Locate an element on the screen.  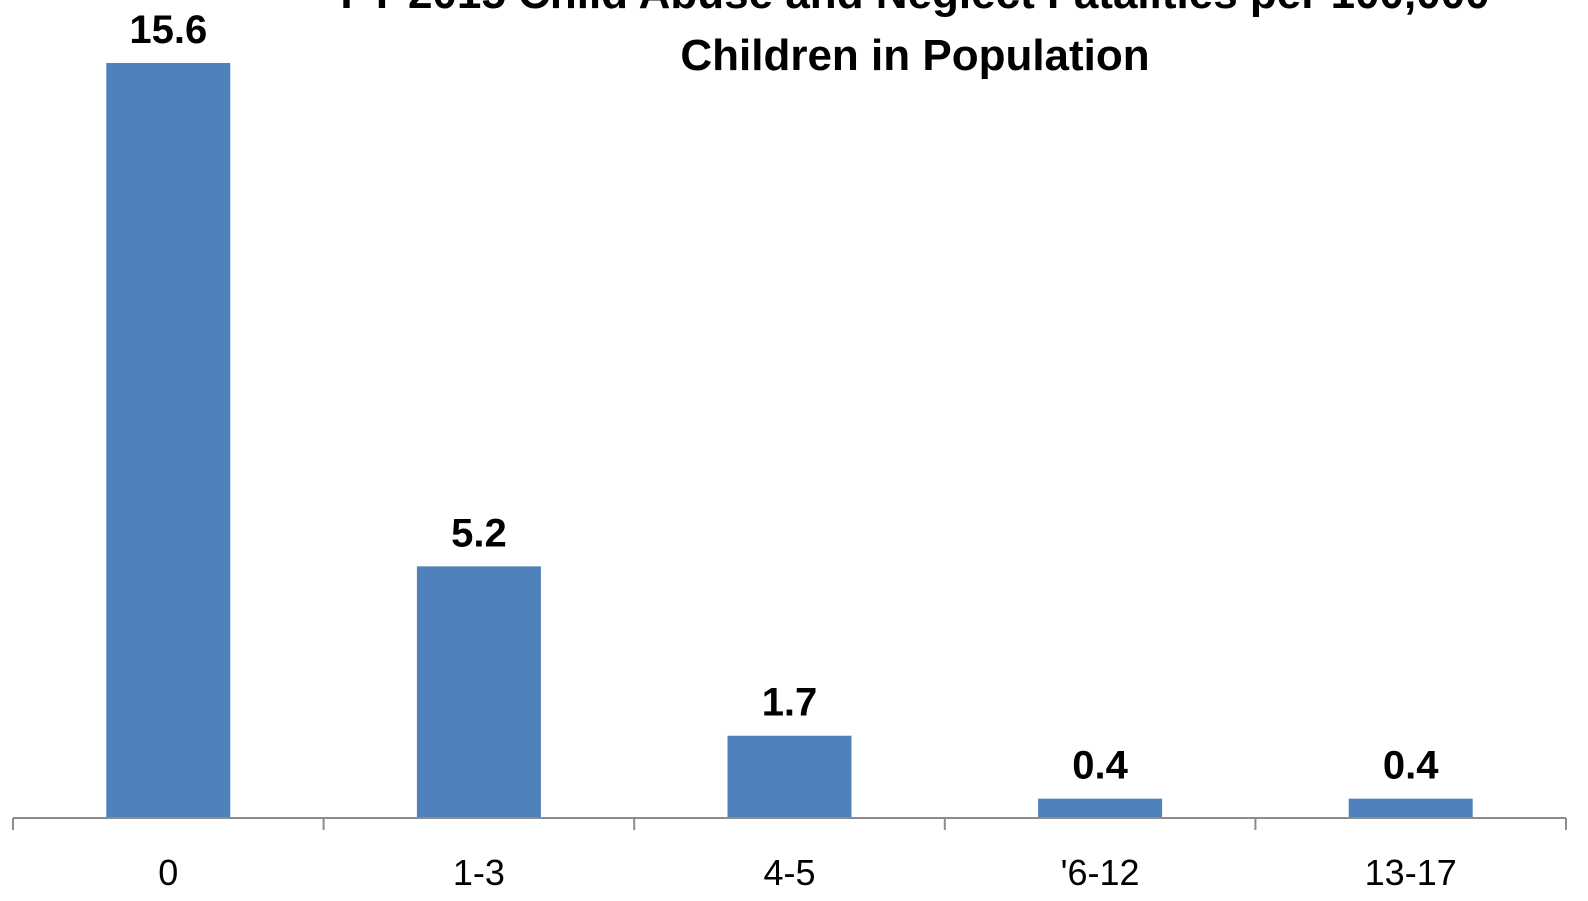
chart-title-line-2: Children in Population is located at coordinates (914, 55).